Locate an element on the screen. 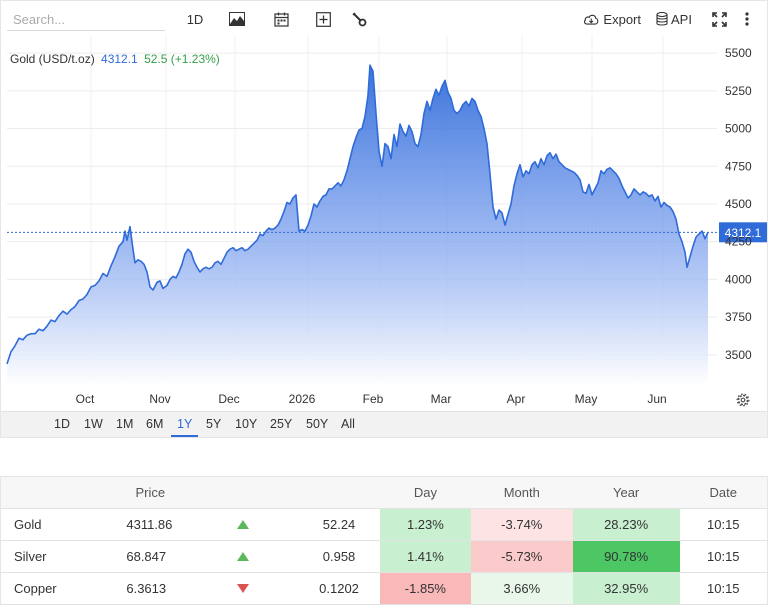 The image size is (768, 606). last-value-badge is located at coordinates (743, 232).